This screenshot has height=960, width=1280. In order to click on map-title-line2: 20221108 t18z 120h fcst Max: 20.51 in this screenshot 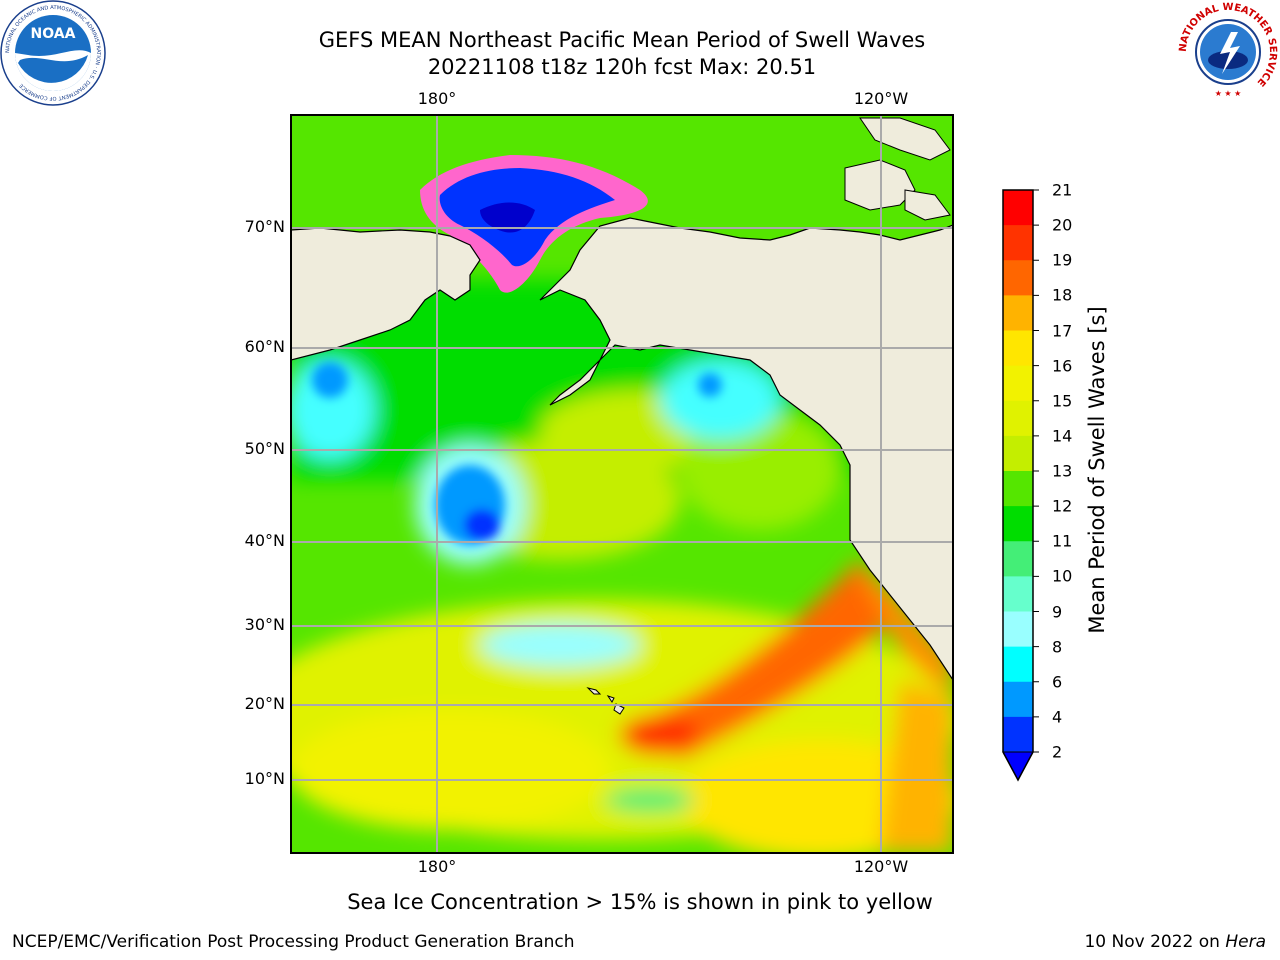, I will do `click(622, 67)`.